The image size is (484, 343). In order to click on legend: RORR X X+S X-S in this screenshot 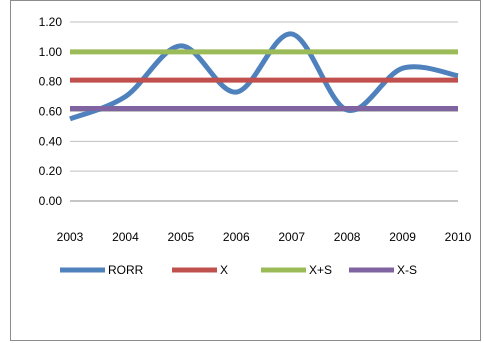, I will do `click(238, 270)`.